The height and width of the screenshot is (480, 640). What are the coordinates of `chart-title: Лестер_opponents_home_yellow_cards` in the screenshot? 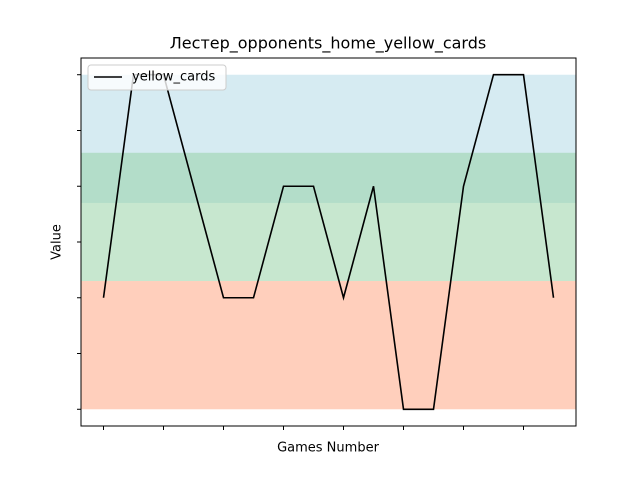 It's located at (328, 44).